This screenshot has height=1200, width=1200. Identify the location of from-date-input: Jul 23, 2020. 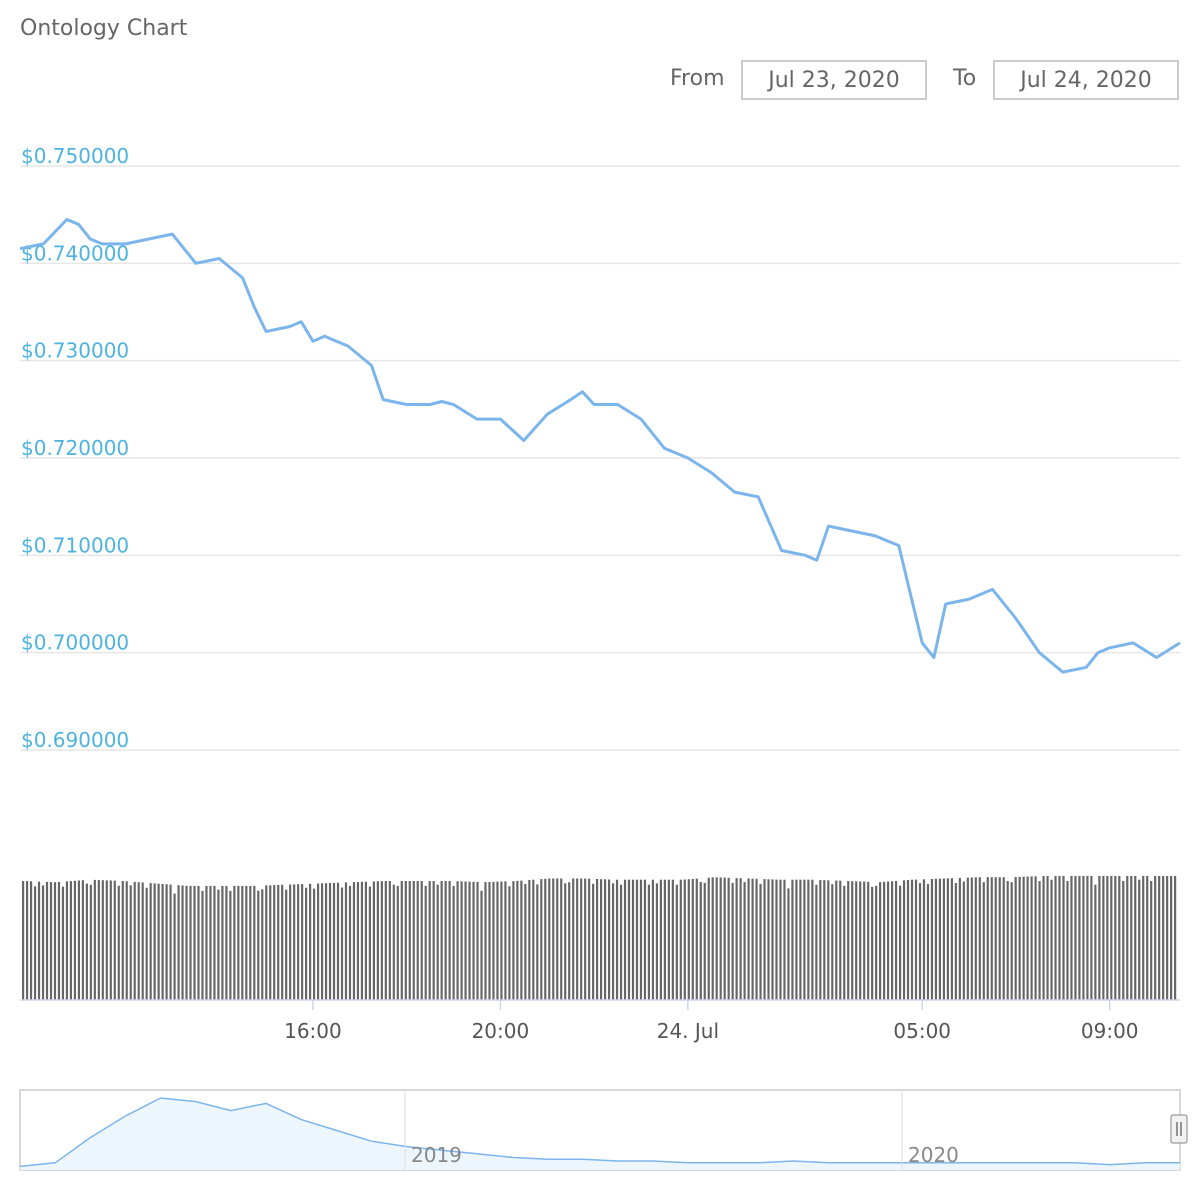
(834, 80).